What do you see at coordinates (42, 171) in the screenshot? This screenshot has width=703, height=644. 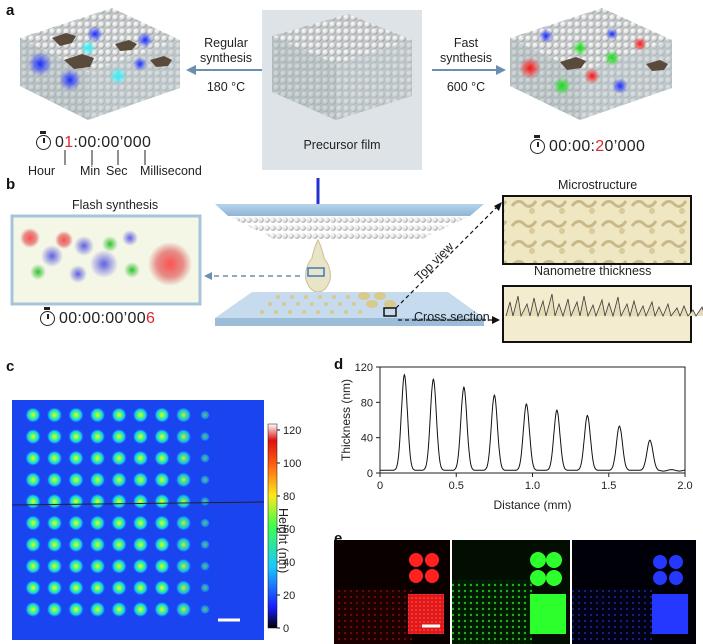 I see `unit-hour: Hour` at bounding box center [42, 171].